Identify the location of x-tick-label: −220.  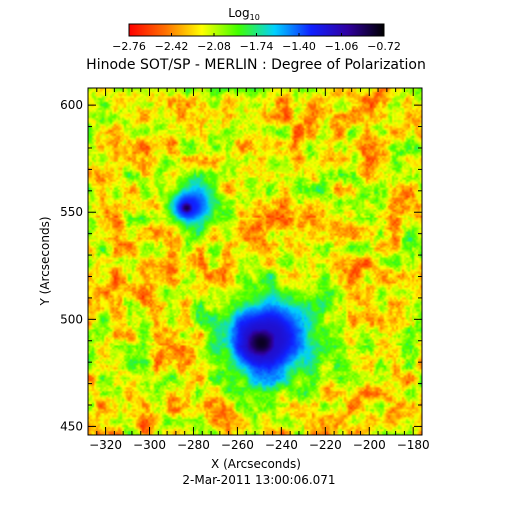
(325, 445).